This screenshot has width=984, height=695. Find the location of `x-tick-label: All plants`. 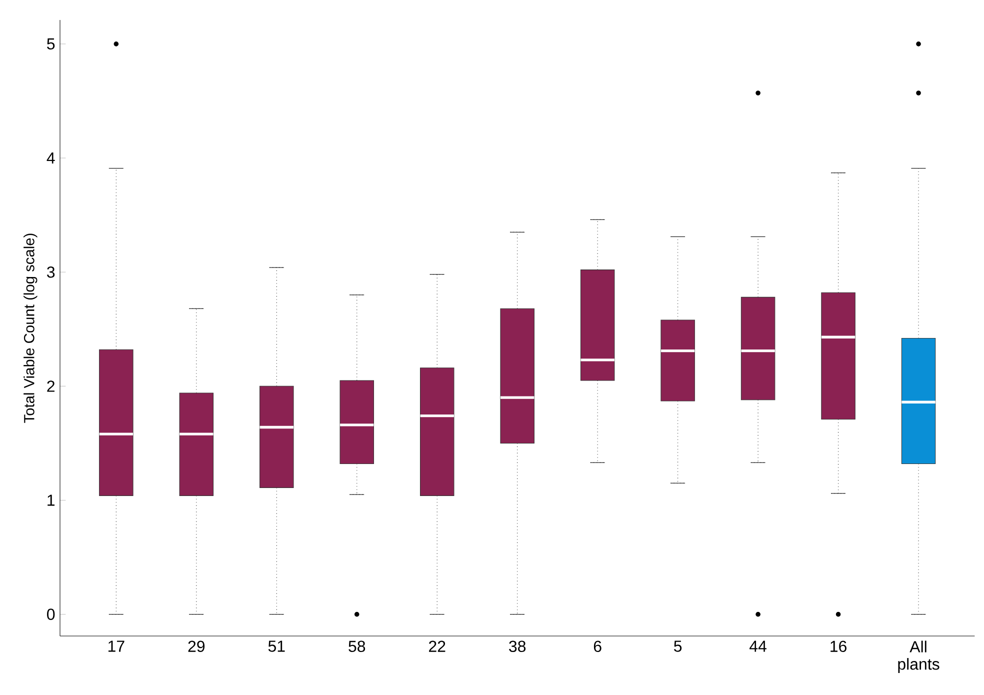

x-tick-label: All plants is located at coordinates (919, 657).